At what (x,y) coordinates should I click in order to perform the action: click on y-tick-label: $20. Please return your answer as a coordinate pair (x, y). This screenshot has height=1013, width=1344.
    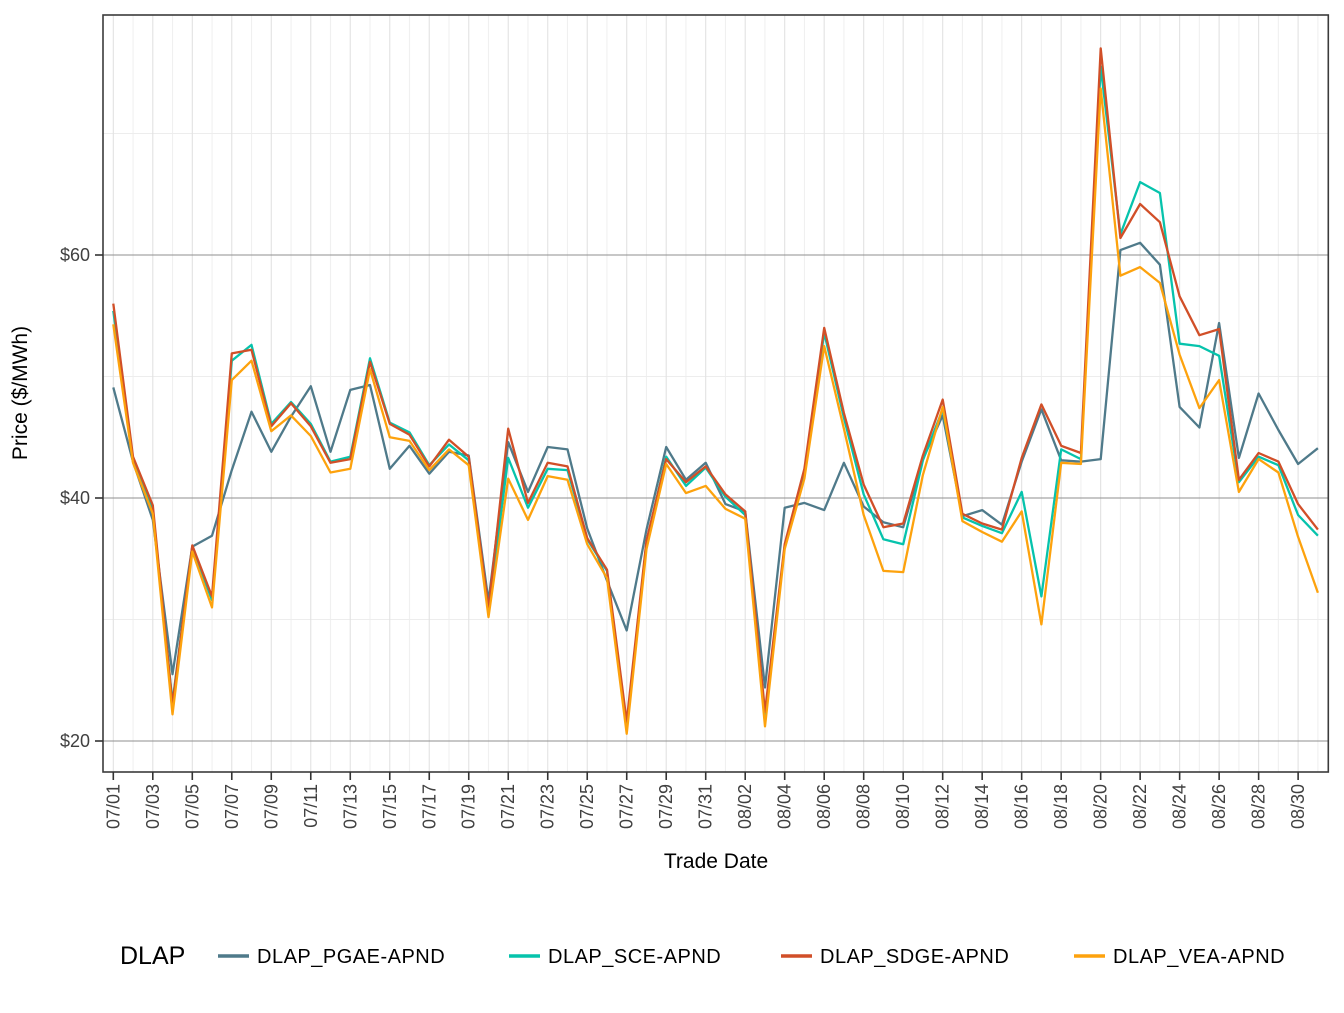
    Looking at the image, I should click on (75, 741).